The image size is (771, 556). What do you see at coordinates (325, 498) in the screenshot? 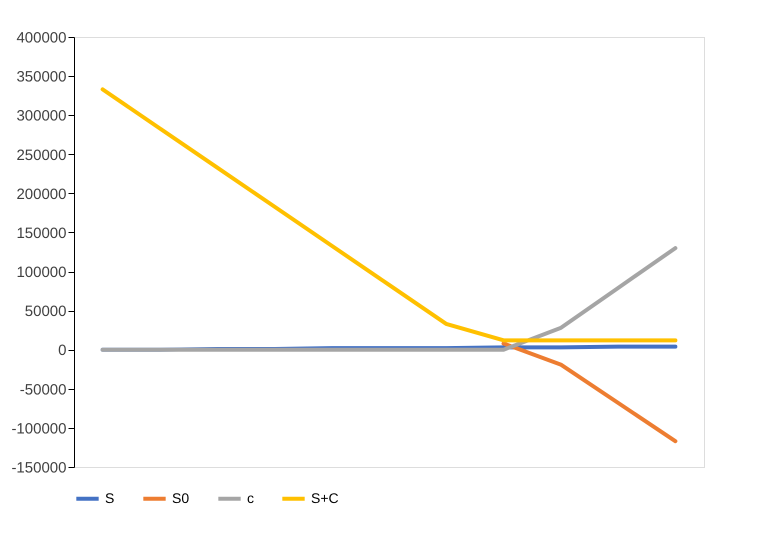
I see `legend-label: S+C` at bounding box center [325, 498].